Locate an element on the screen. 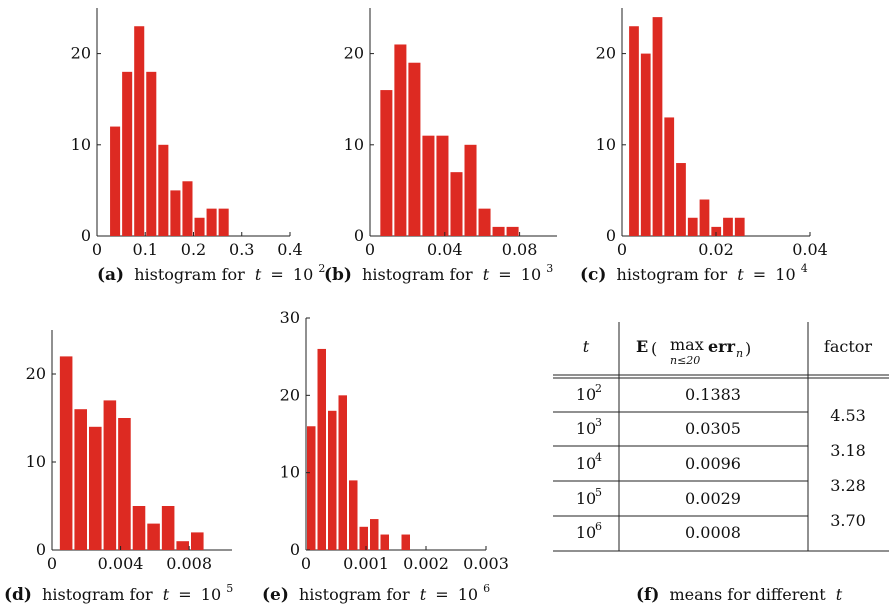 This screenshot has height=612, width=891. cell-mean: 0.0305 is located at coordinates (713, 428).